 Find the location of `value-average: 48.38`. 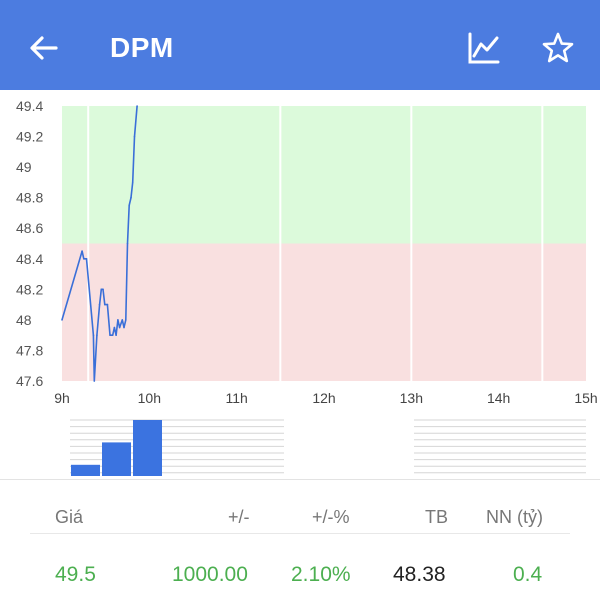

value-average: 48.38 is located at coordinates (419, 574).